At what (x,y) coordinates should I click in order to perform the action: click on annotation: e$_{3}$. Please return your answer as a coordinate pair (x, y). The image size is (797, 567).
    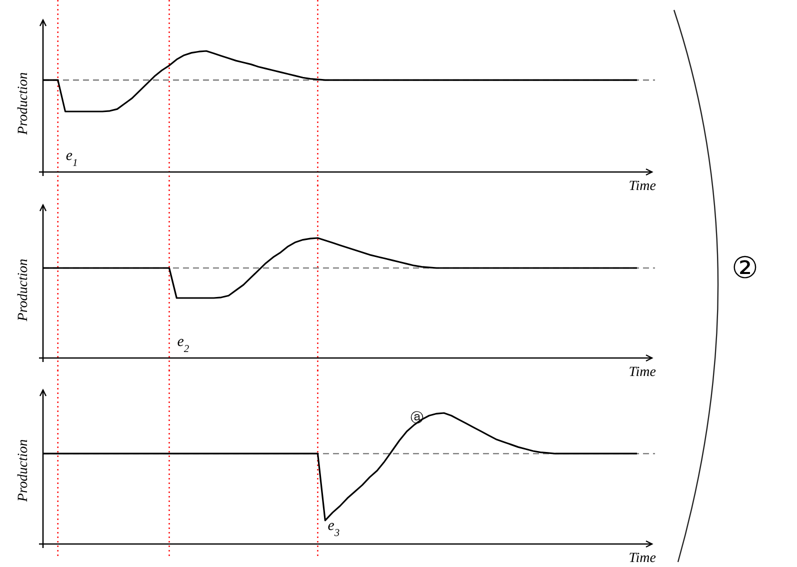
    Looking at the image, I should click on (334, 528).